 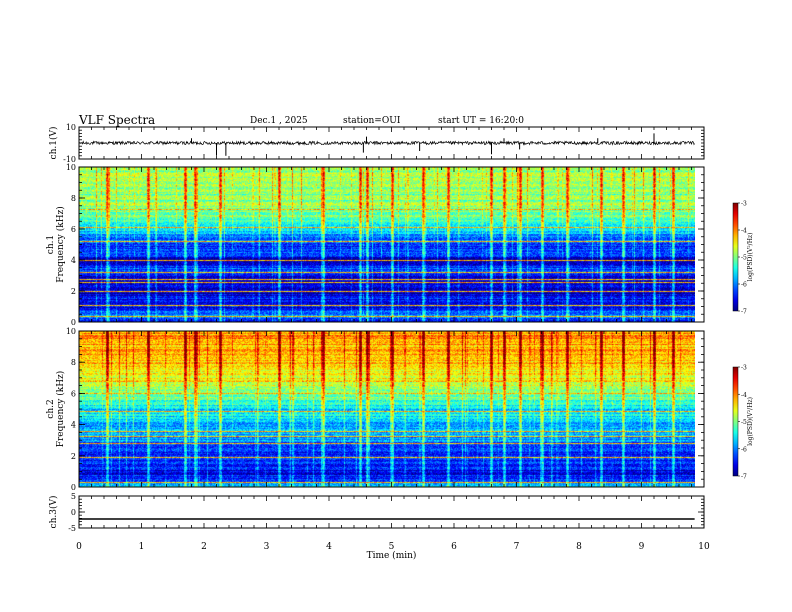 I want to click on y-axis-label-2-unit: Frequency (kHz), so click(x=60, y=244).